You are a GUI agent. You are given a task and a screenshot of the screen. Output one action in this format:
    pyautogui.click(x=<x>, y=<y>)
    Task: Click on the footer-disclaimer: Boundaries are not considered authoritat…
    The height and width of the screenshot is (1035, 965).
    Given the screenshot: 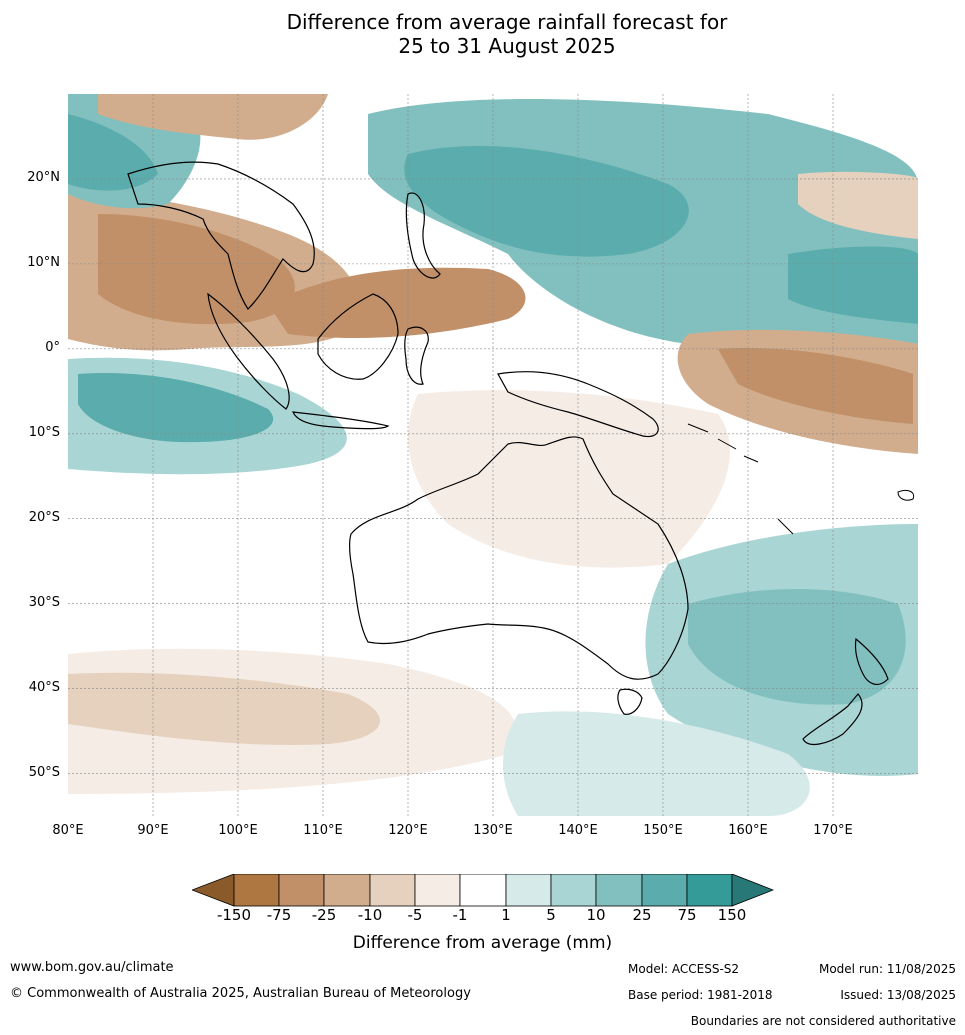 What is the action you would take?
    pyautogui.click(x=823, y=1021)
    